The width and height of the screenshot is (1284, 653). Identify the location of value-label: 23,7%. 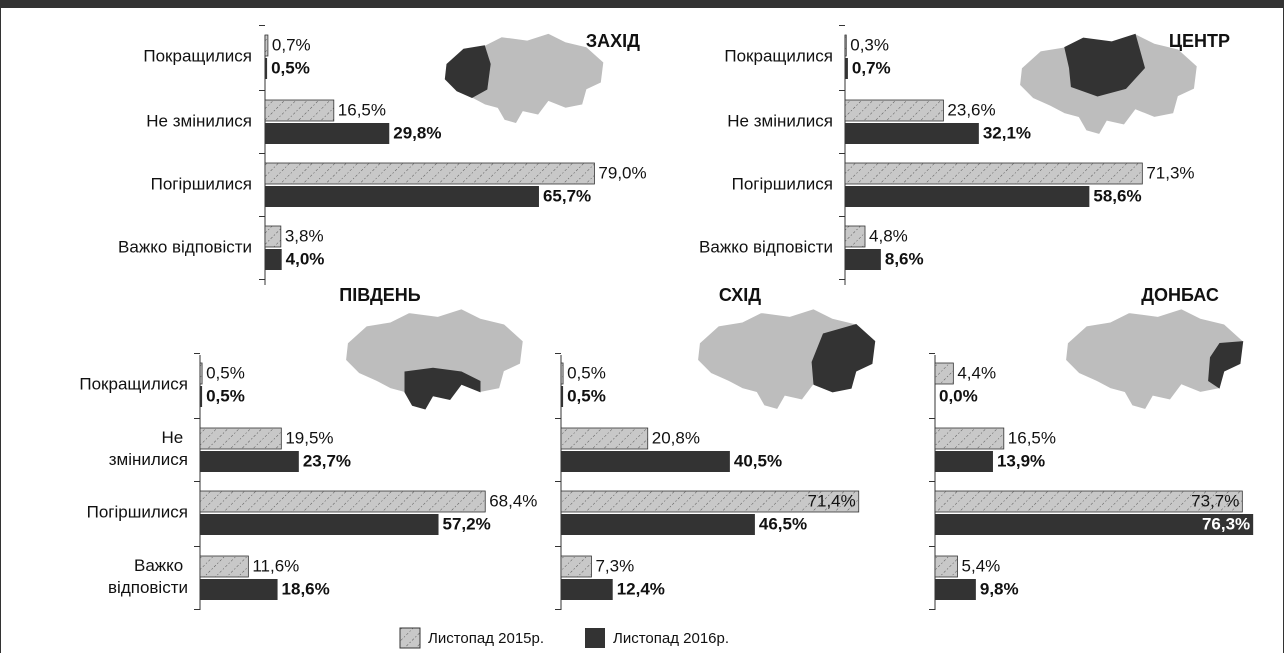
(327, 460).